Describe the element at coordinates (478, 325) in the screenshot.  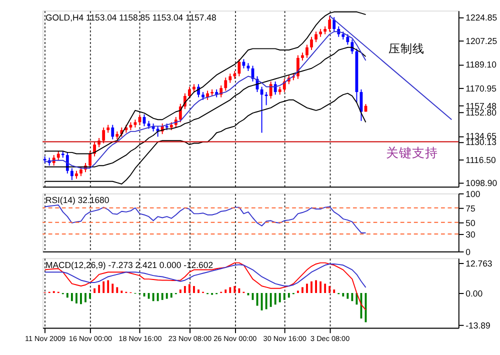
I see `y-tick-label: -13.89` at that location.